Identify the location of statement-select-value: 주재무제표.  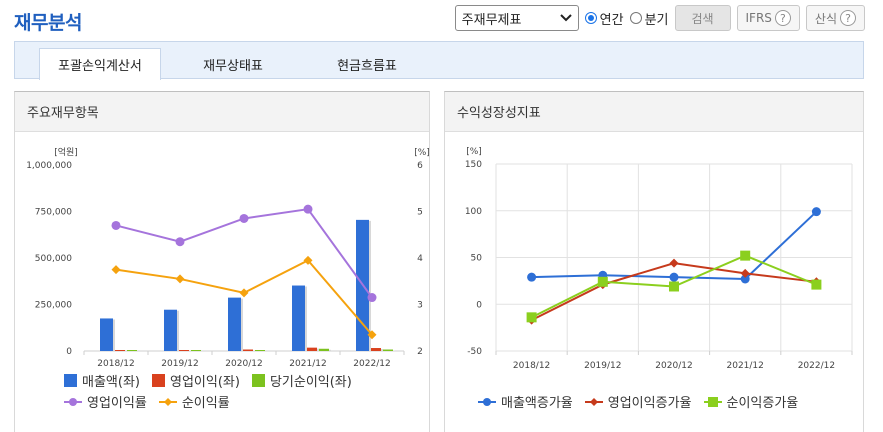
(491, 20).